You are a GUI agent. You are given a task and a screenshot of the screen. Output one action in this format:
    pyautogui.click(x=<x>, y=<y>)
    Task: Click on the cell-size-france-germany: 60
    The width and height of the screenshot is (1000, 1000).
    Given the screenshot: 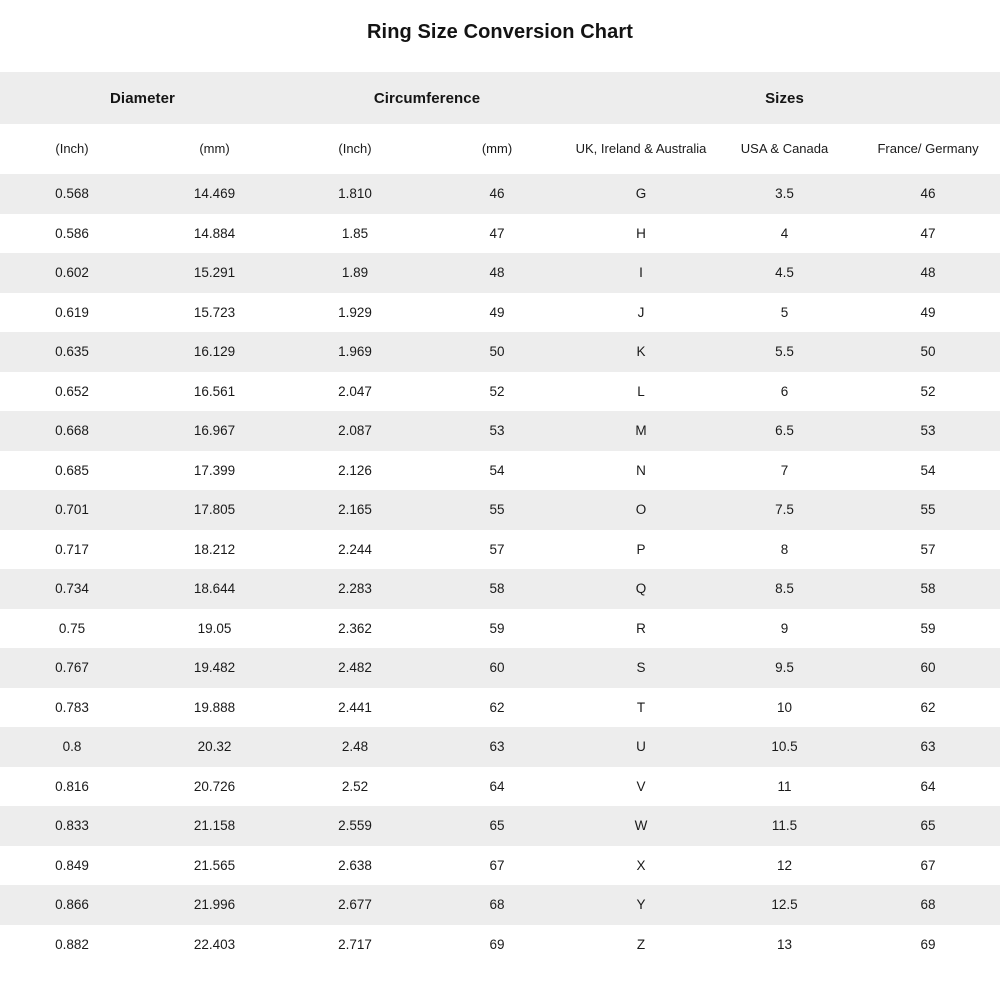 What is the action you would take?
    pyautogui.click(x=928, y=668)
    